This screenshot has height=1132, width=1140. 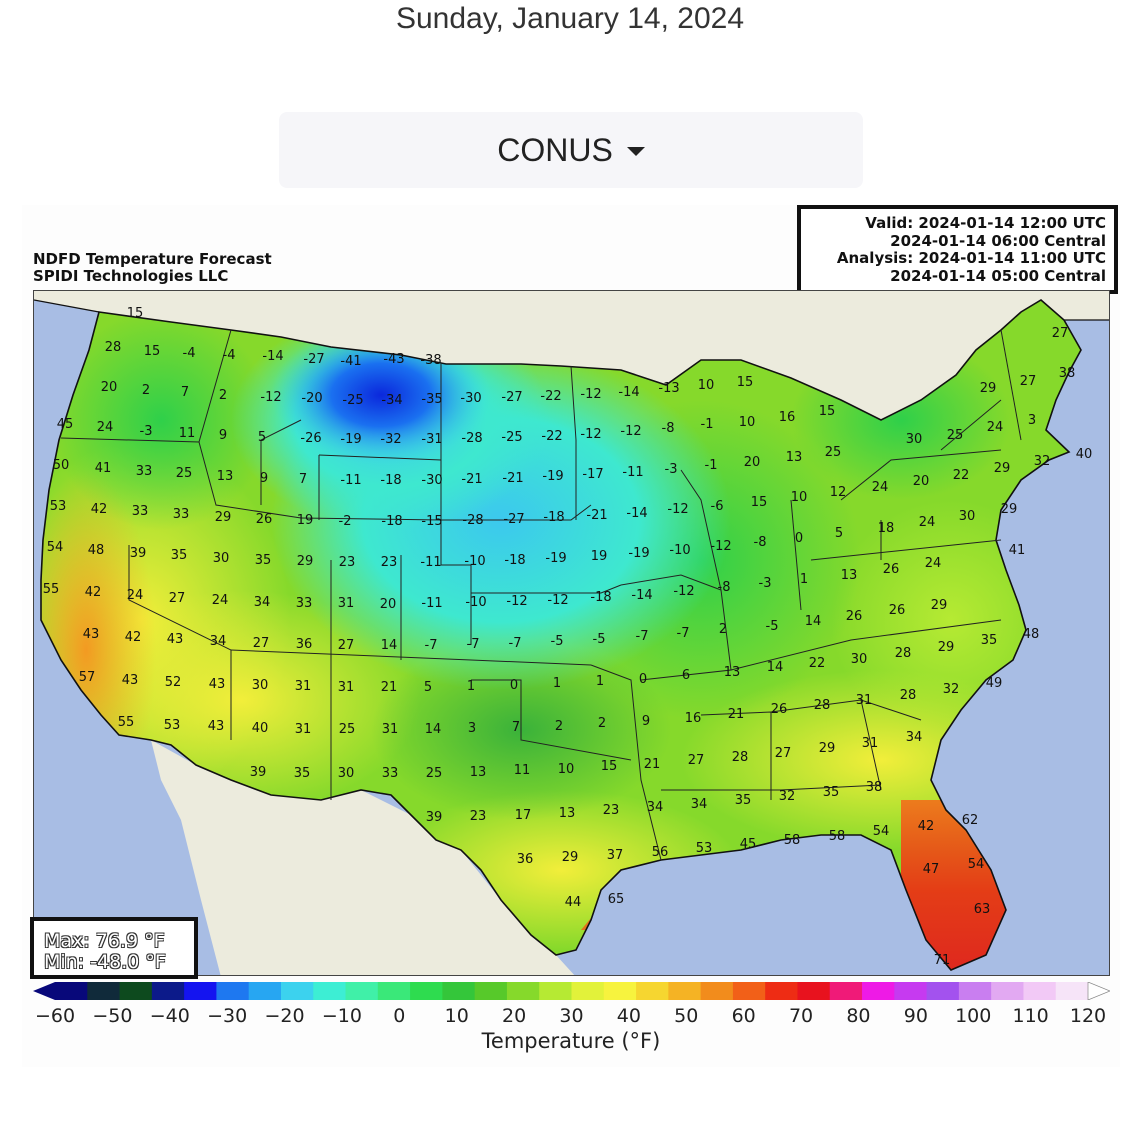 What do you see at coordinates (686, 675) in the screenshot?
I see `temp-label: 6` at bounding box center [686, 675].